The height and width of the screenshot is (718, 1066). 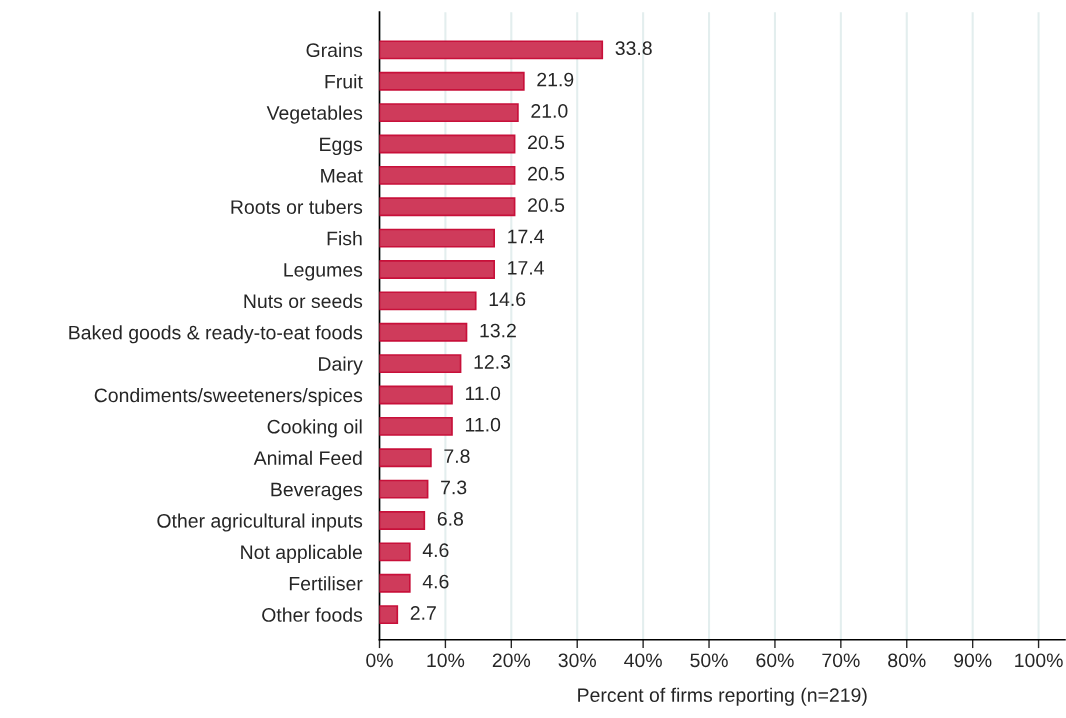 I want to click on data-label: 33.8, so click(x=633, y=48).